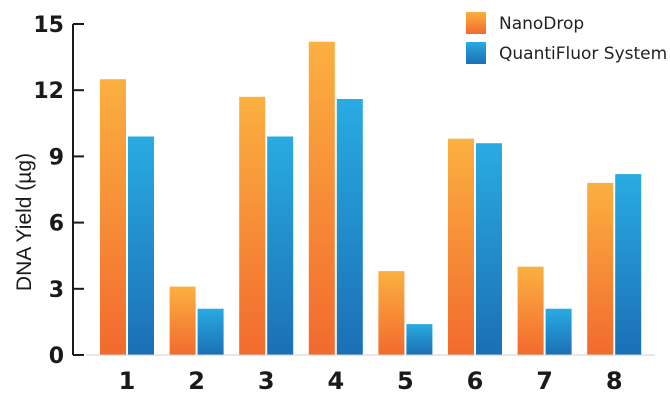 The width and height of the screenshot is (670, 394). Describe the element at coordinates (566, 38) in the screenshot. I see `legend: NanoDrop QuantiFluor System` at that location.